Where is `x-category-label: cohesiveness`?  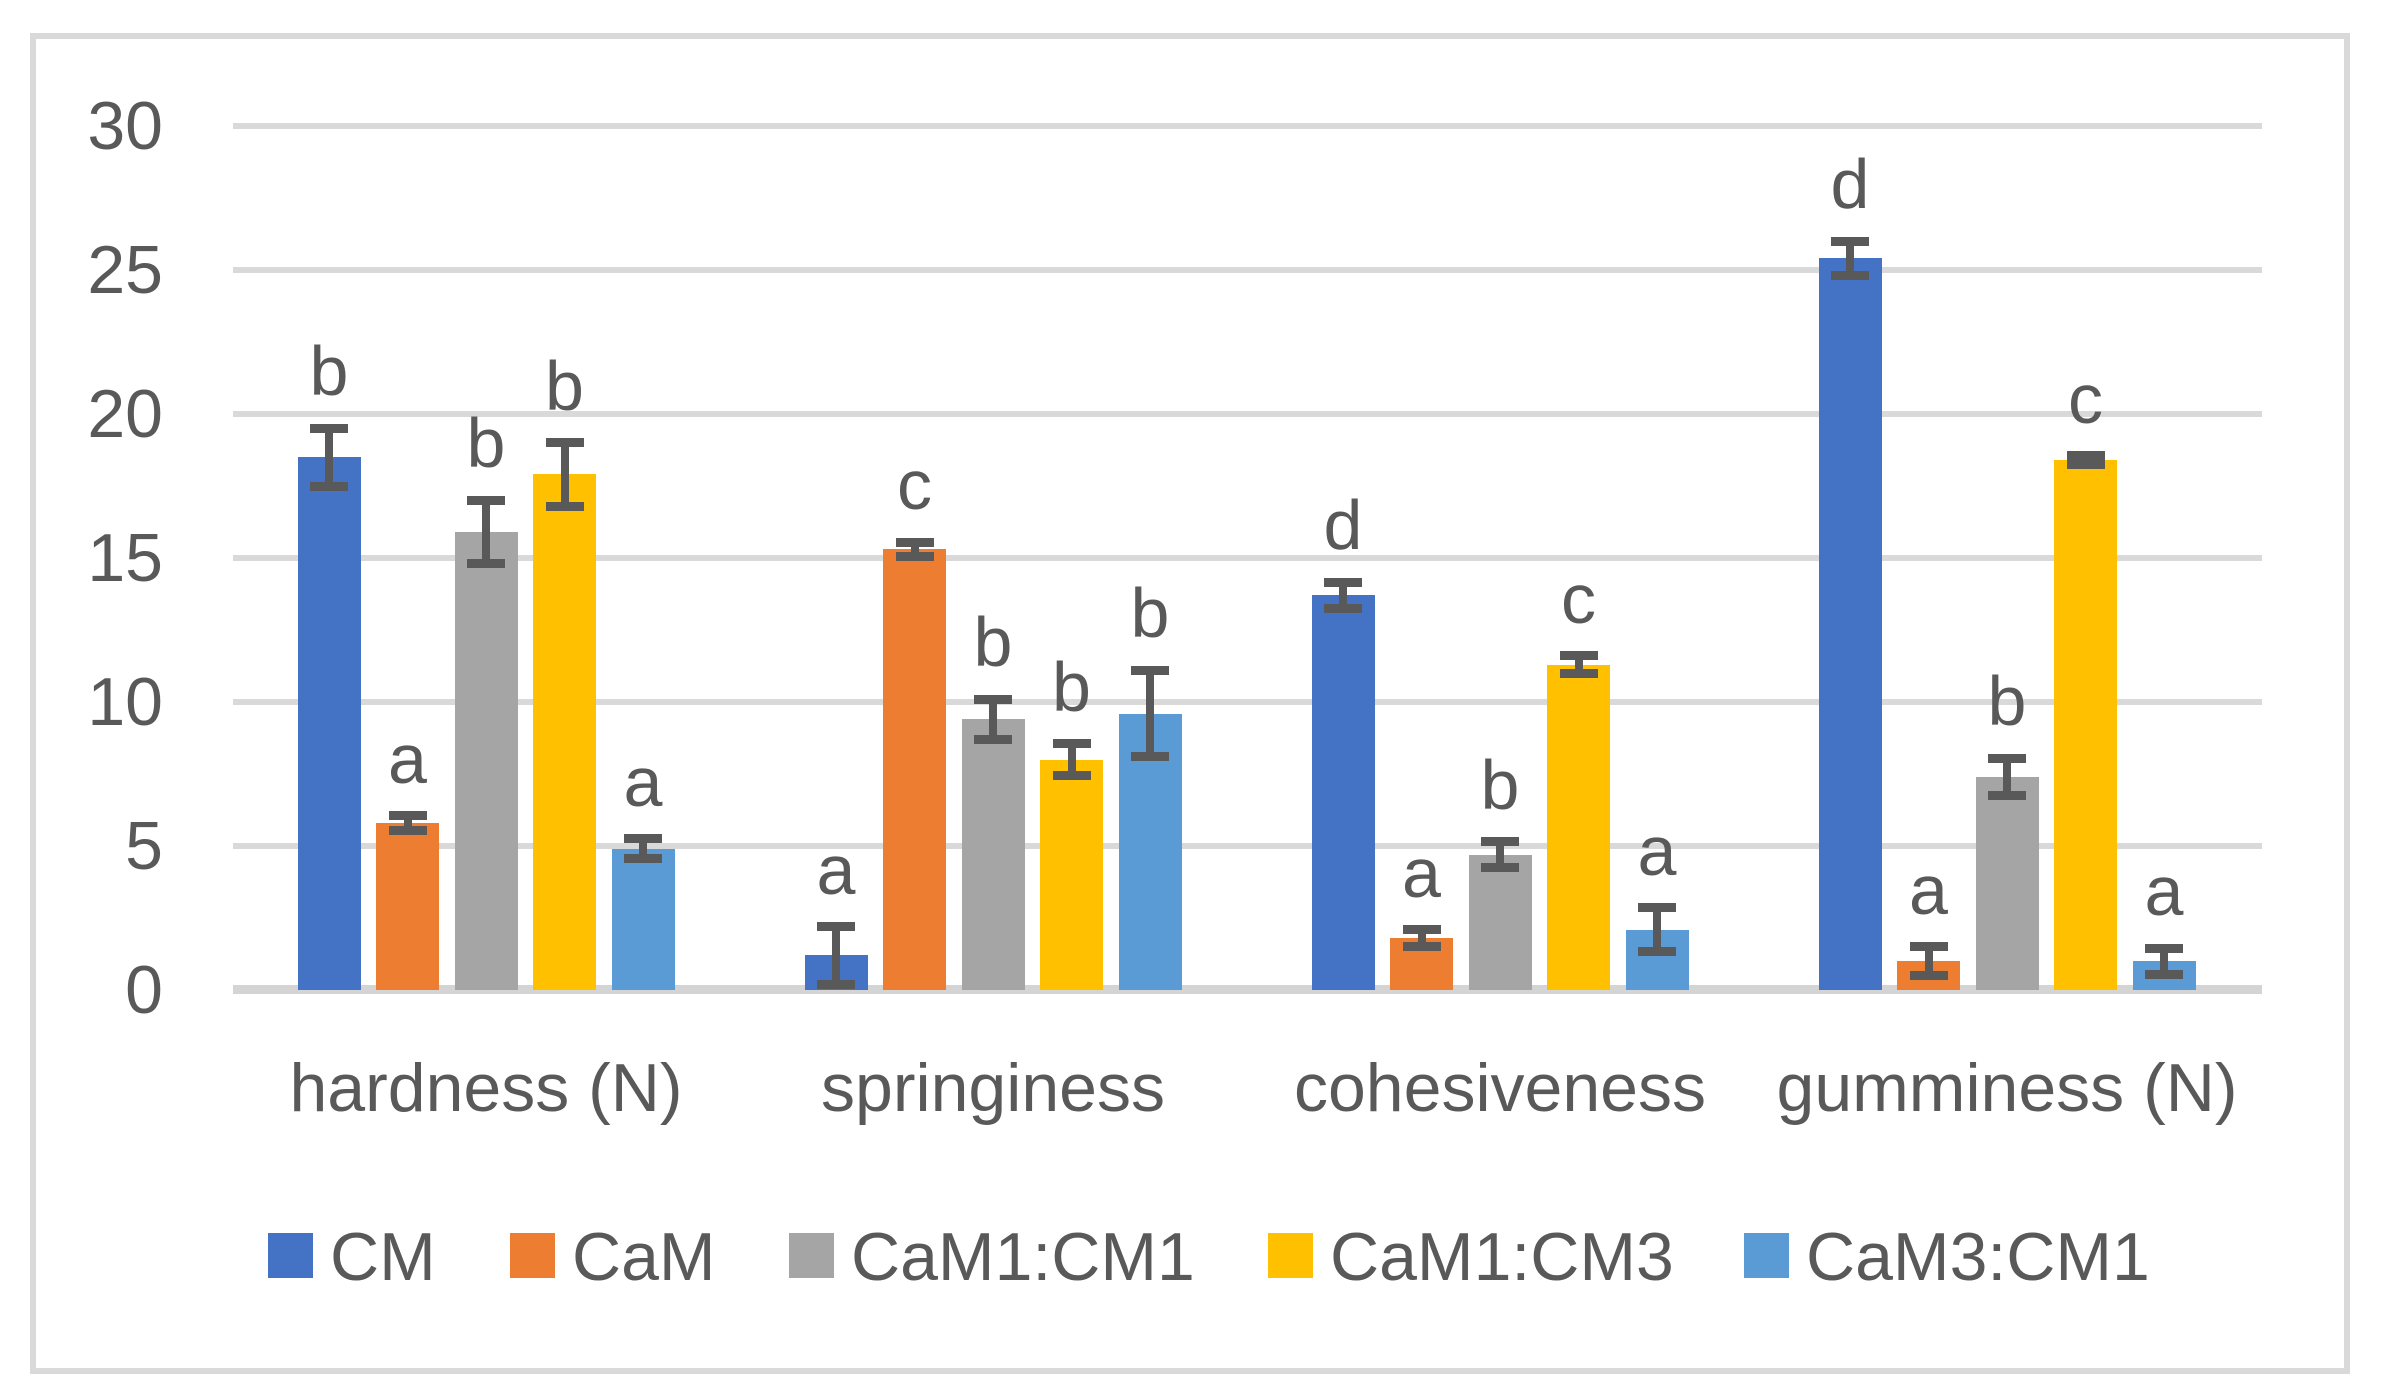
x-category-label: cohesiveness is located at coordinates (1500, 1088).